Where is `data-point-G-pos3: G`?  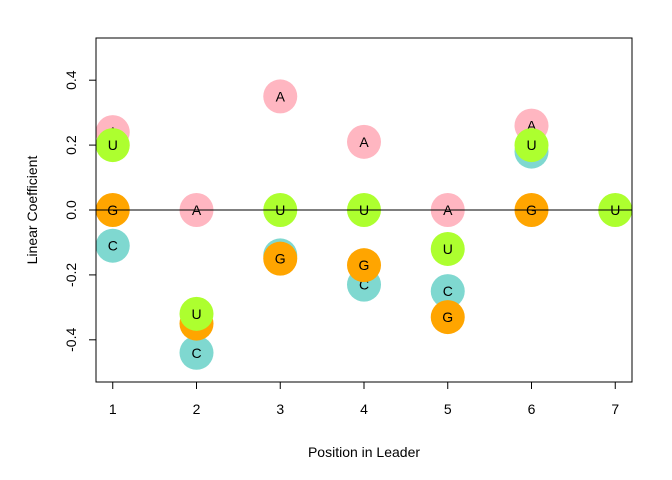
data-point-G-pos3: G is located at coordinates (280, 258).